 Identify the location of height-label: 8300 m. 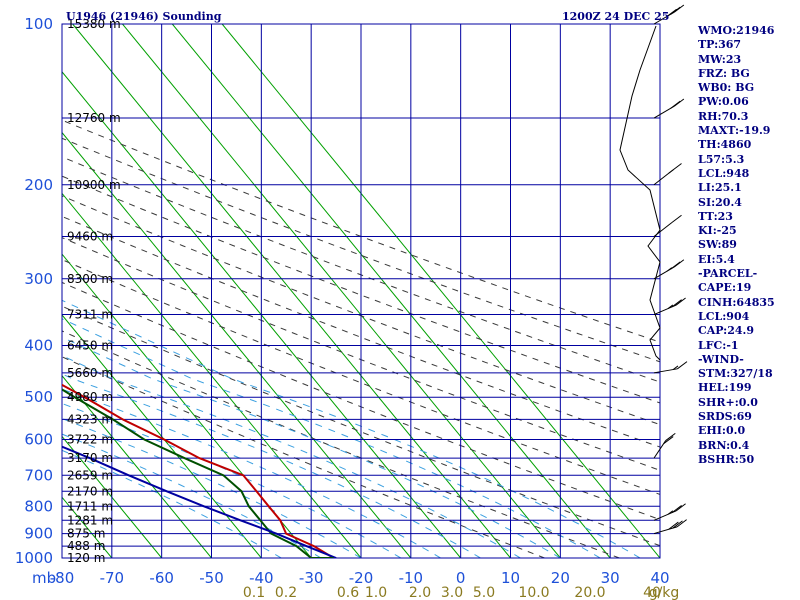
(90, 279).